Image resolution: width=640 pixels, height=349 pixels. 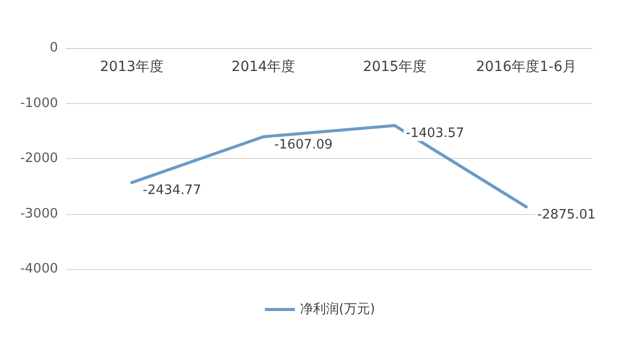 I want to click on x-tick-label: 2013年度, so click(x=132, y=67).